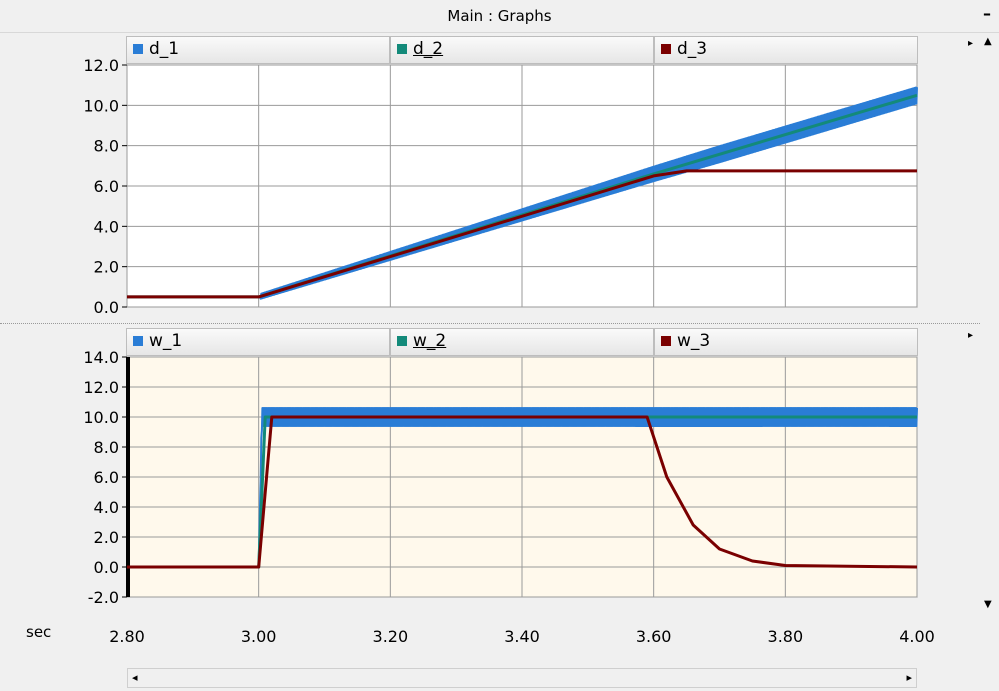 The image size is (999, 691). What do you see at coordinates (164, 49) in the screenshot?
I see `legend-label: d_1` at bounding box center [164, 49].